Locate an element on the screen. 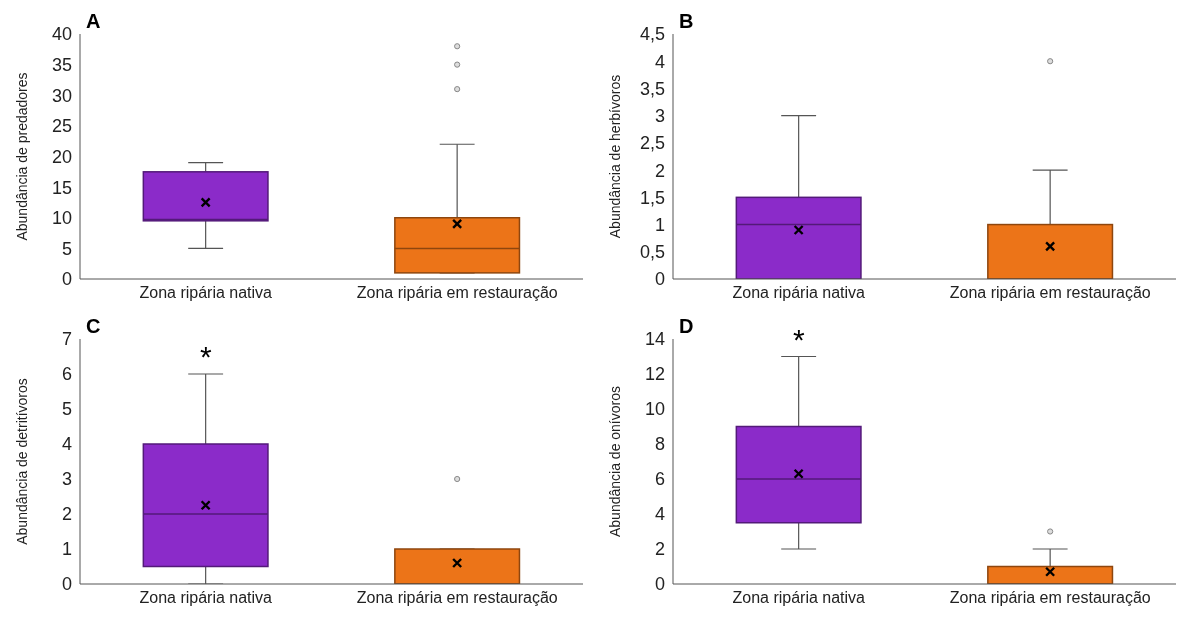 The width and height of the screenshot is (1195, 626). y-tick-label: 15 is located at coordinates (61, 187).